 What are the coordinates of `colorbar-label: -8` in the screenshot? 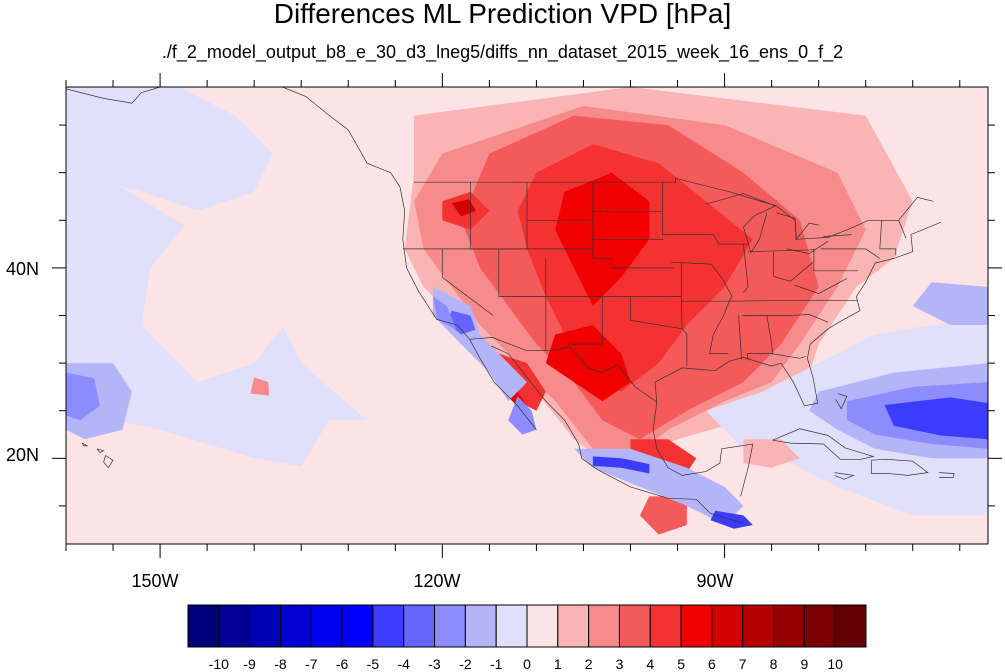 It's located at (280, 664).